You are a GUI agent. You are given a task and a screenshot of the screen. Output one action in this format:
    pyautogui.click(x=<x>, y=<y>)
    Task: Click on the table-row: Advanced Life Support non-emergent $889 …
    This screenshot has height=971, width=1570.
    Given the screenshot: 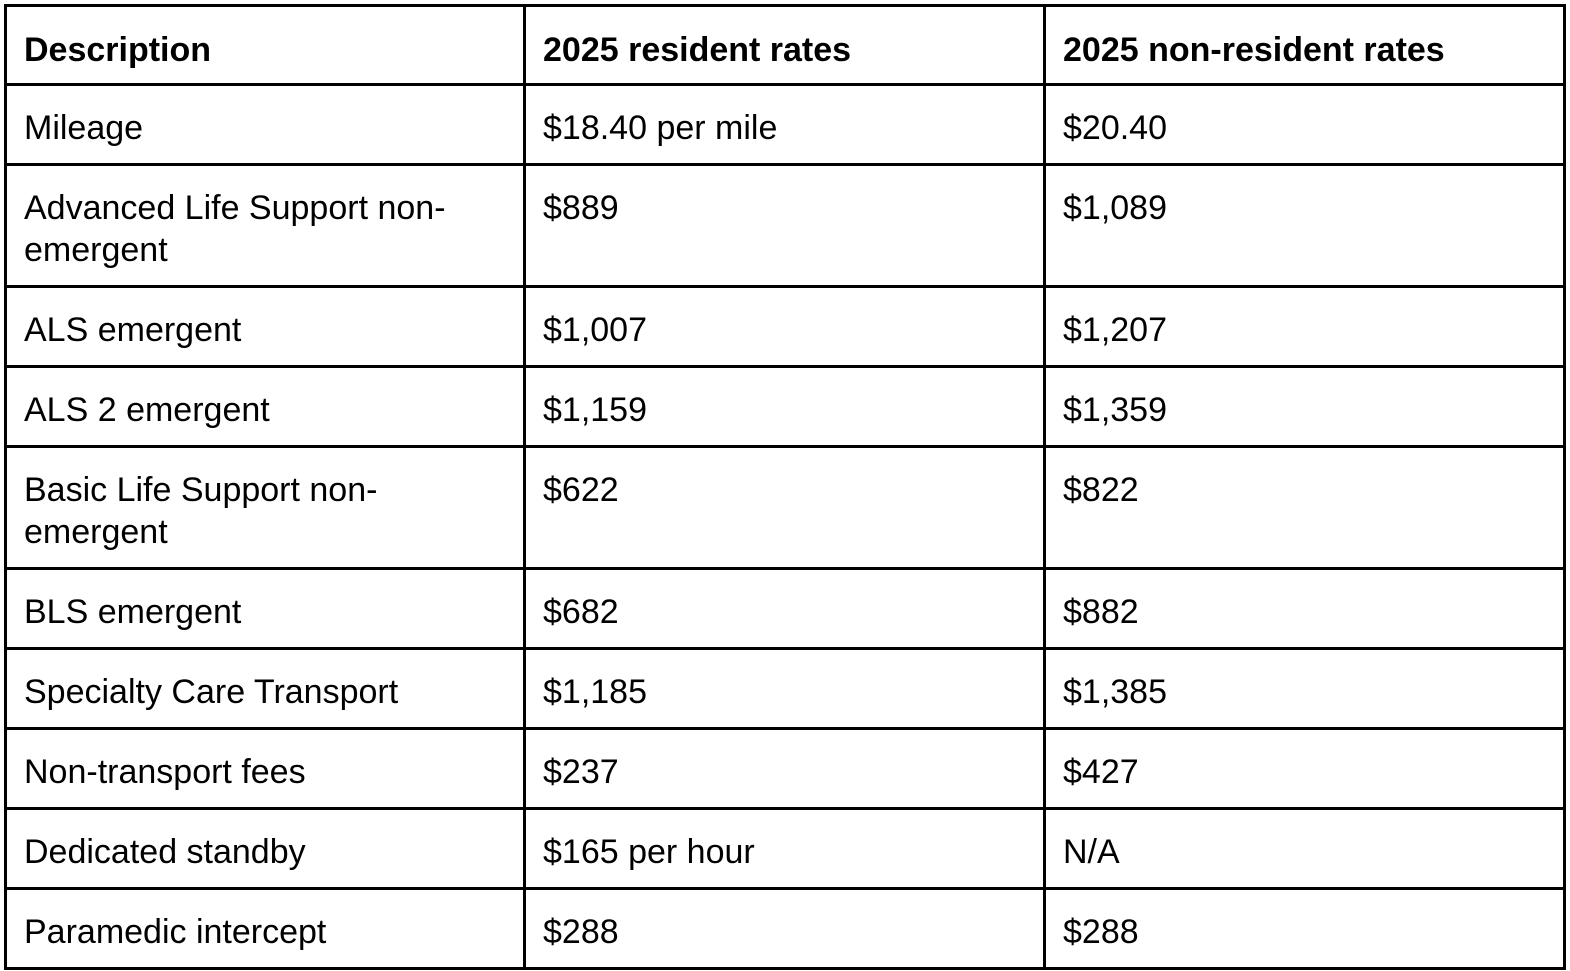 What is the action you would take?
    pyautogui.click(x=785, y=225)
    